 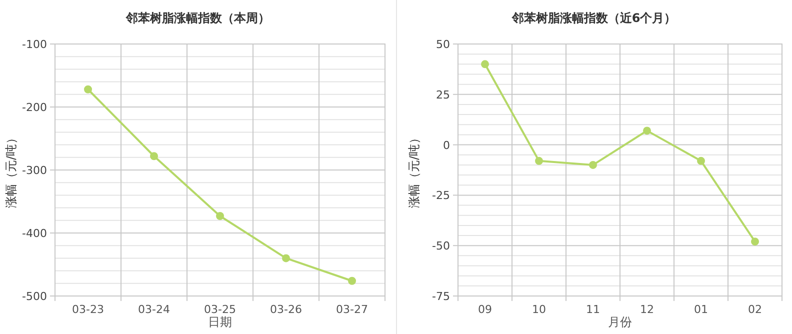 What do you see at coordinates (34, 107) in the screenshot?
I see `y-tick-label: -200` at bounding box center [34, 107].